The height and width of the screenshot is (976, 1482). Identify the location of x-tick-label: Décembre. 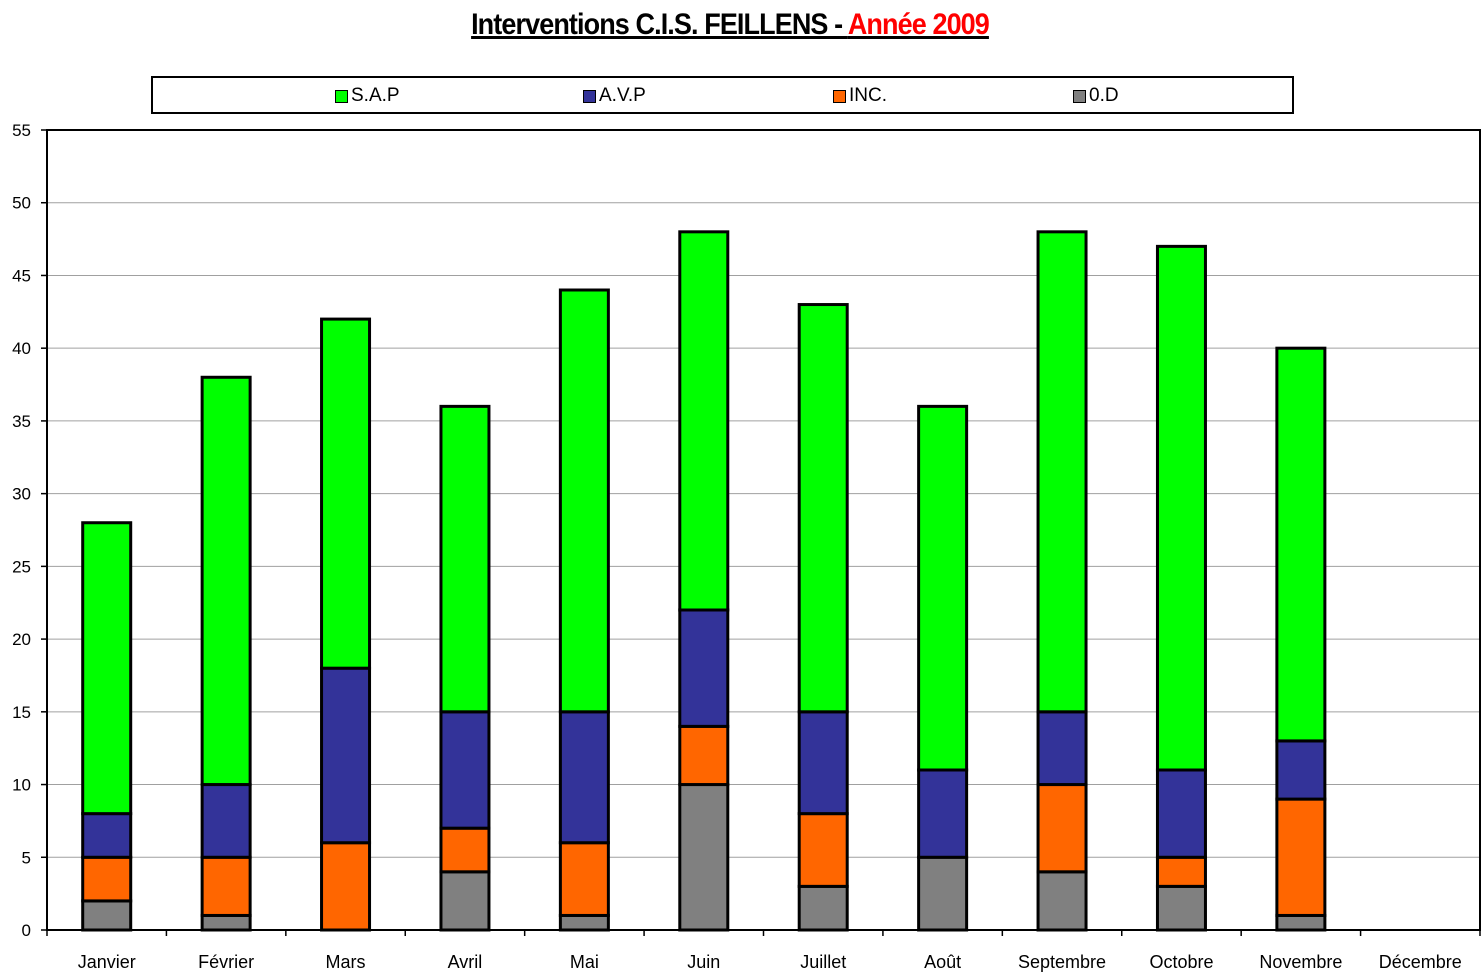
(1420, 962).